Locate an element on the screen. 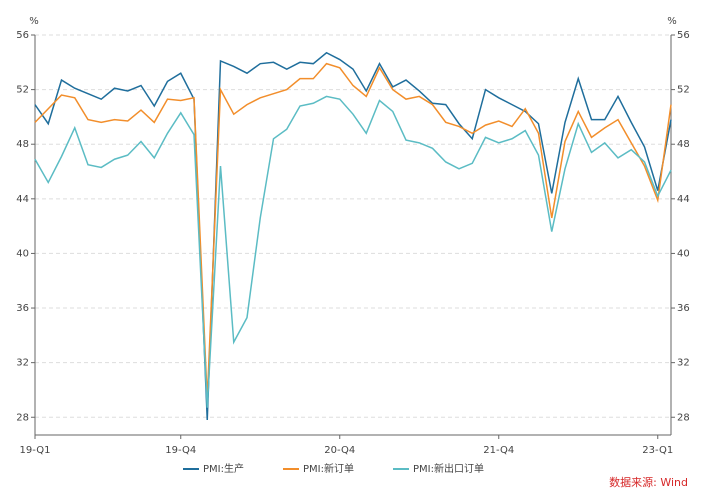  y-tick-label-right: 40 is located at coordinates (683, 253).